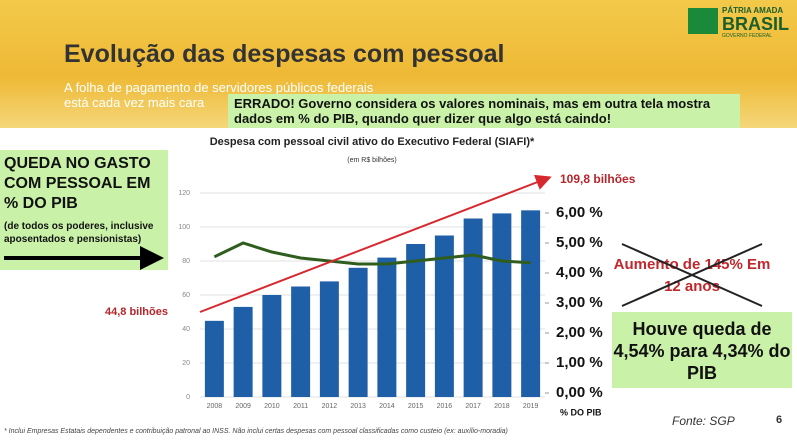  Describe the element at coordinates (598, 179) in the screenshot. I see `annotation: 109,8 bilhões` at that location.